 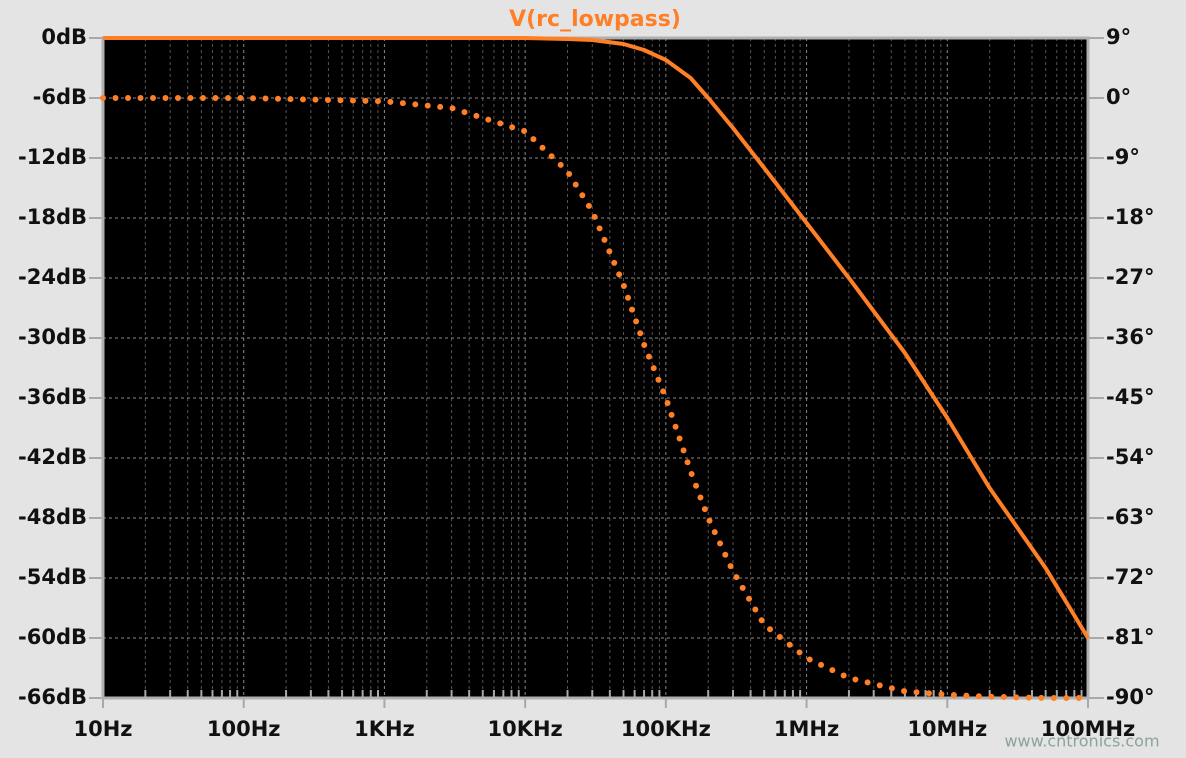 I want to click on x-tick-label: 1KHz, so click(x=384, y=729).